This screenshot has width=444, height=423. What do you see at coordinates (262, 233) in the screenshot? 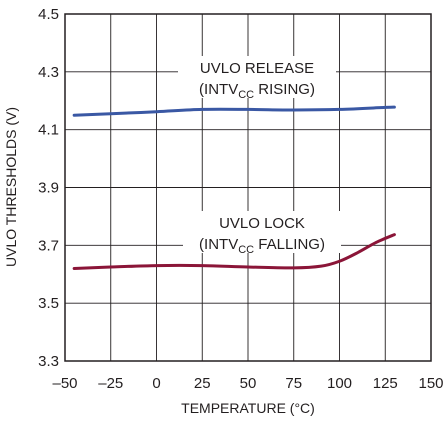
I see `annotation-uvlo-lock: UVLO LOCK (INTVCC FALLING)` at bounding box center [262, 233].